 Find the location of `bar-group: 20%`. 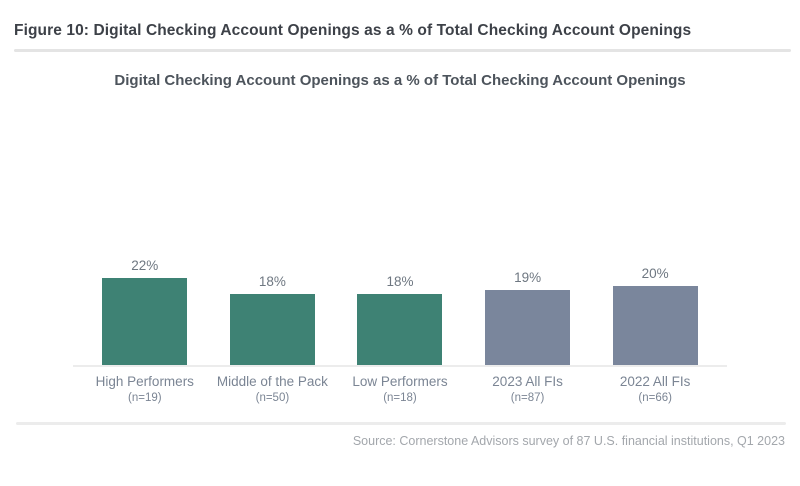

bar-group: 20% is located at coordinates (655, 315).